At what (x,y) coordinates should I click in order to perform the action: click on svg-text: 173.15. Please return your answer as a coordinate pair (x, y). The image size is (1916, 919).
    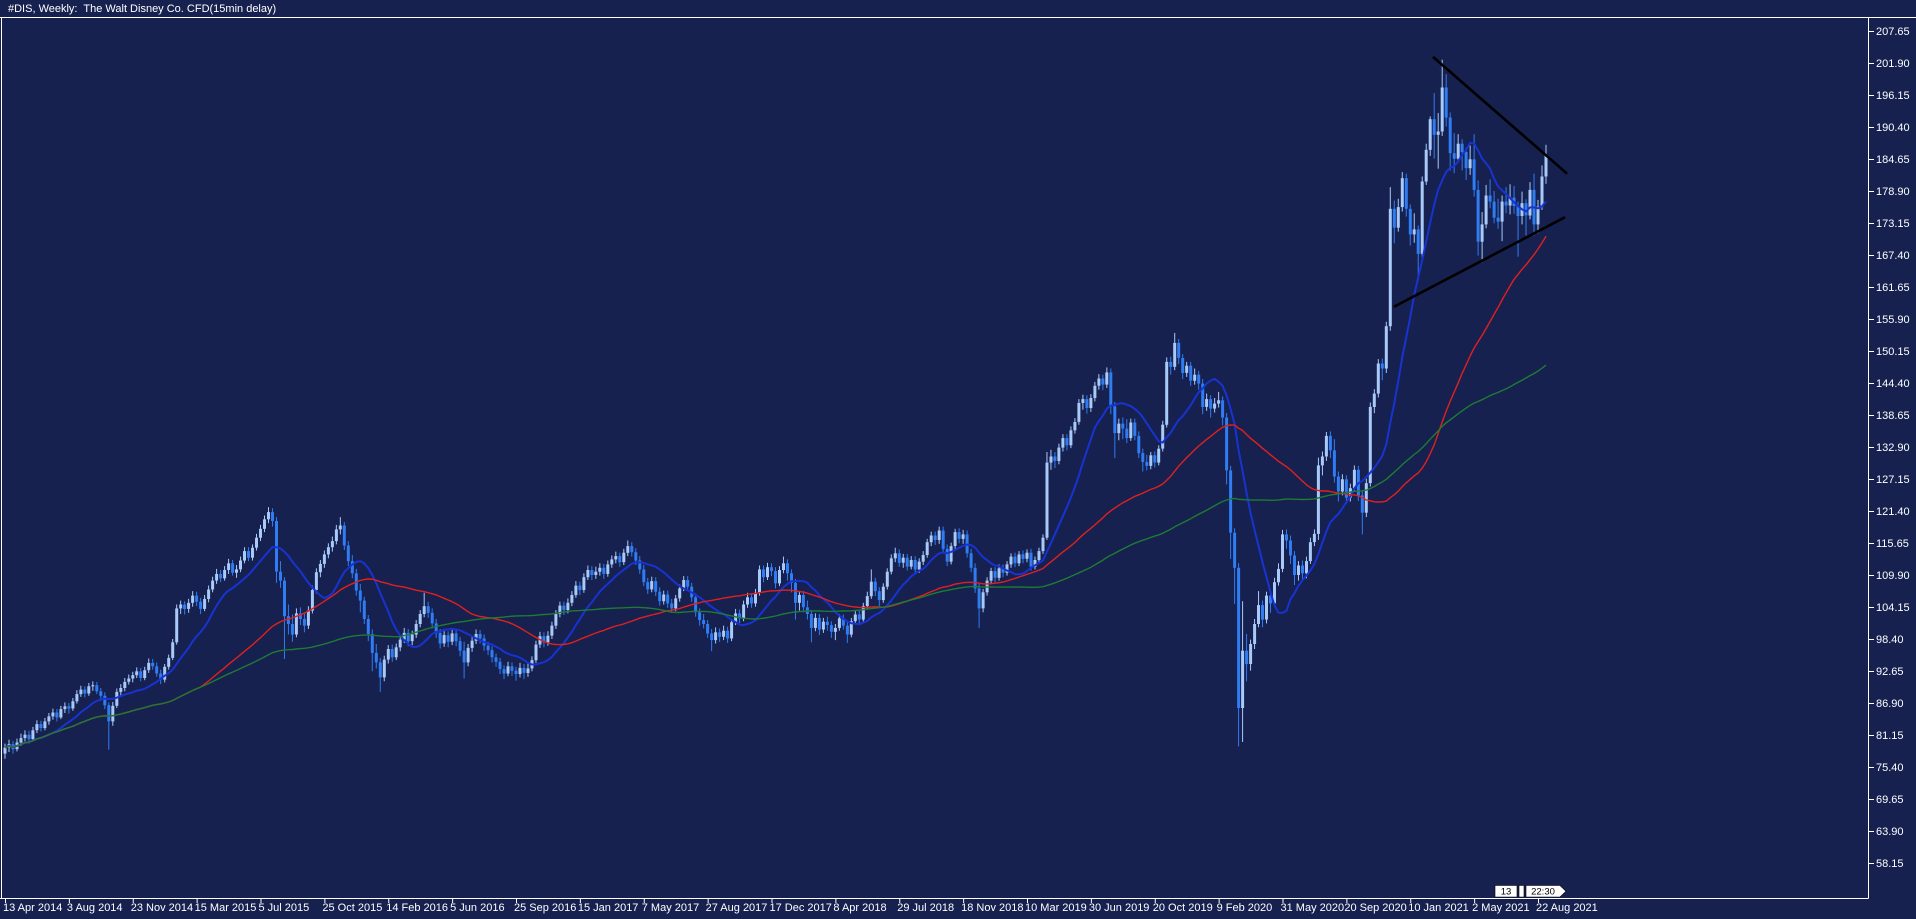
    Looking at the image, I should click on (1893, 224).